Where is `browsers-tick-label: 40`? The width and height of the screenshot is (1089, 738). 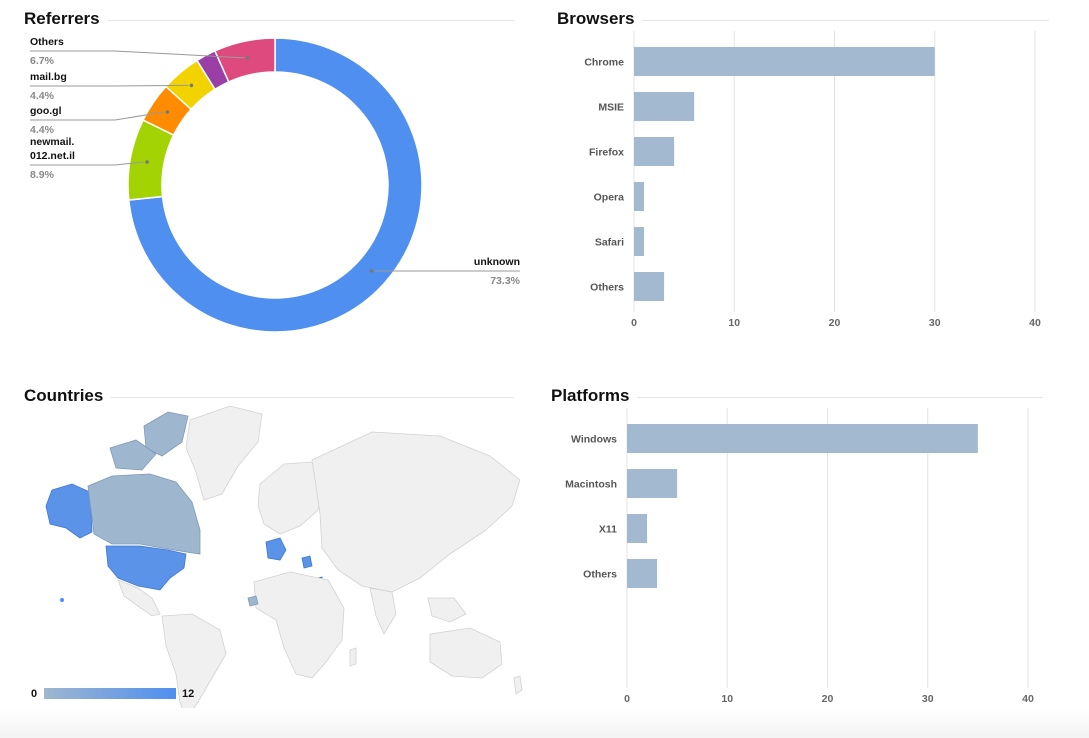 browsers-tick-label: 40 is located at coordinates (1035, 323).